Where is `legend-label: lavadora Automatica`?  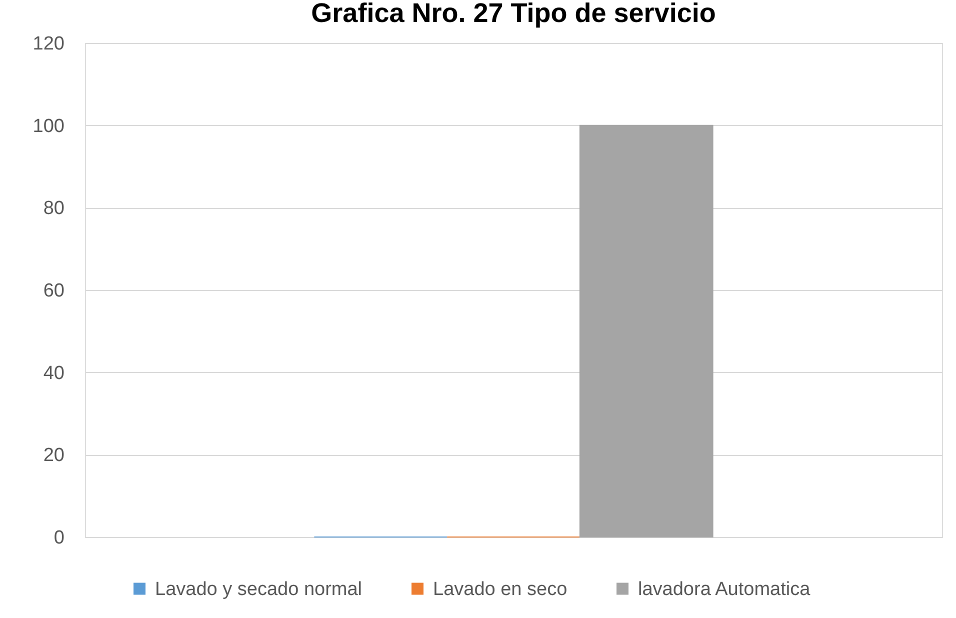
legend-label: lavadora Automatica is located at coordinates (724, 589).